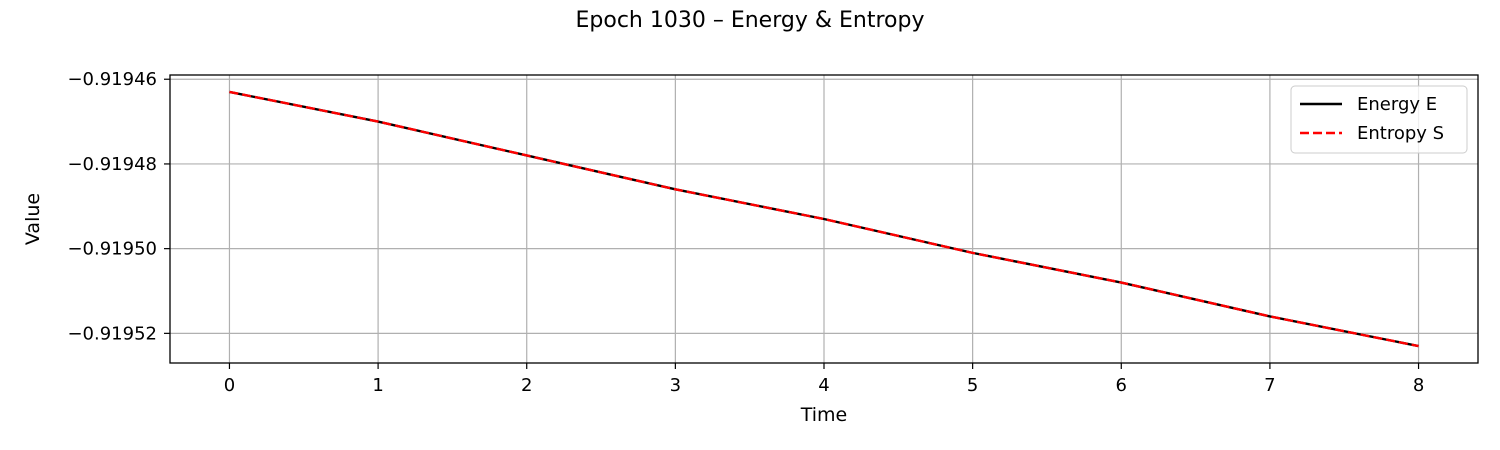 The image size is (1500, 450). I want to click on legend-label-entropy: Entropy S, so click(1400, 133).